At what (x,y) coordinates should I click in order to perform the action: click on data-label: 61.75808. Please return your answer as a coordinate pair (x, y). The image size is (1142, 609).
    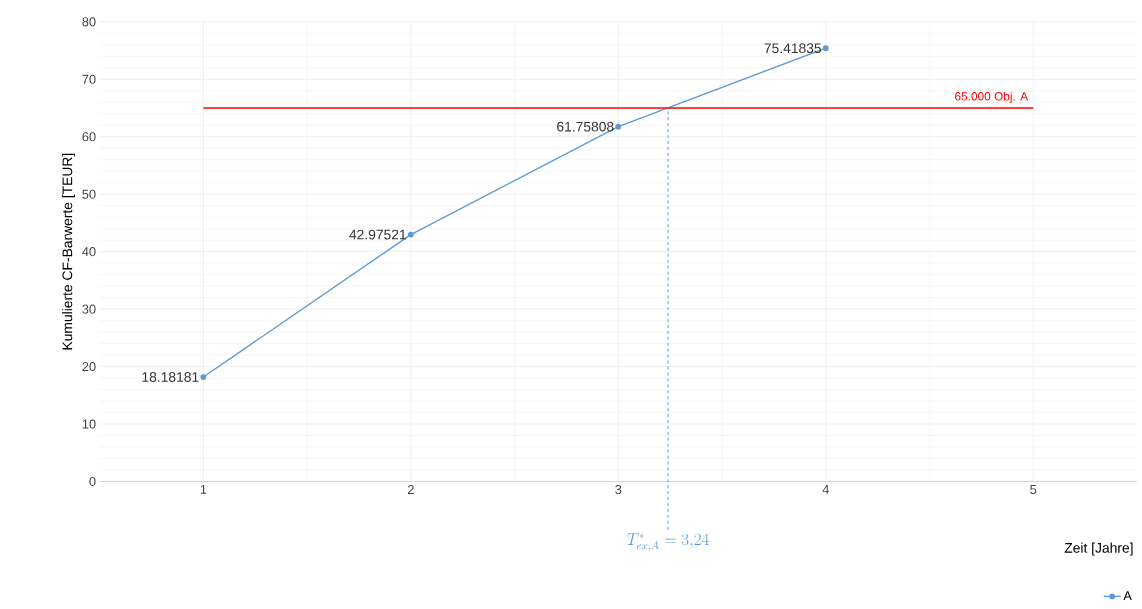
    Looking at the image, I should click on (585, 126).